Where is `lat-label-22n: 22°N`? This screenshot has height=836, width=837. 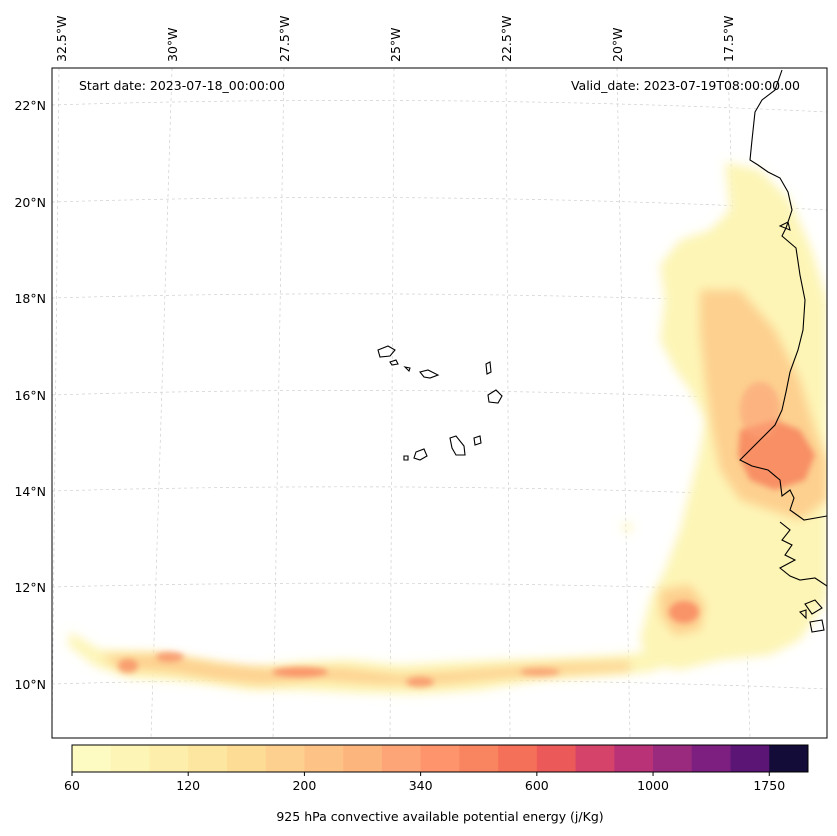
lat-label-22n: 22°N is located at coordinates (30, 105).